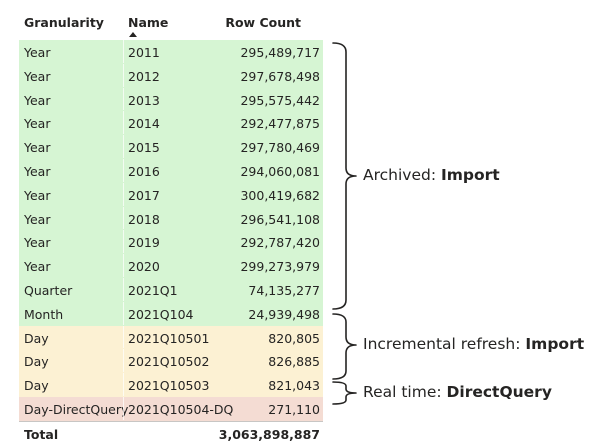  What do you see at coordinates (144, 267) in the screenshot?
I see `cell-name: 2020` at bounding box center [144, 267].